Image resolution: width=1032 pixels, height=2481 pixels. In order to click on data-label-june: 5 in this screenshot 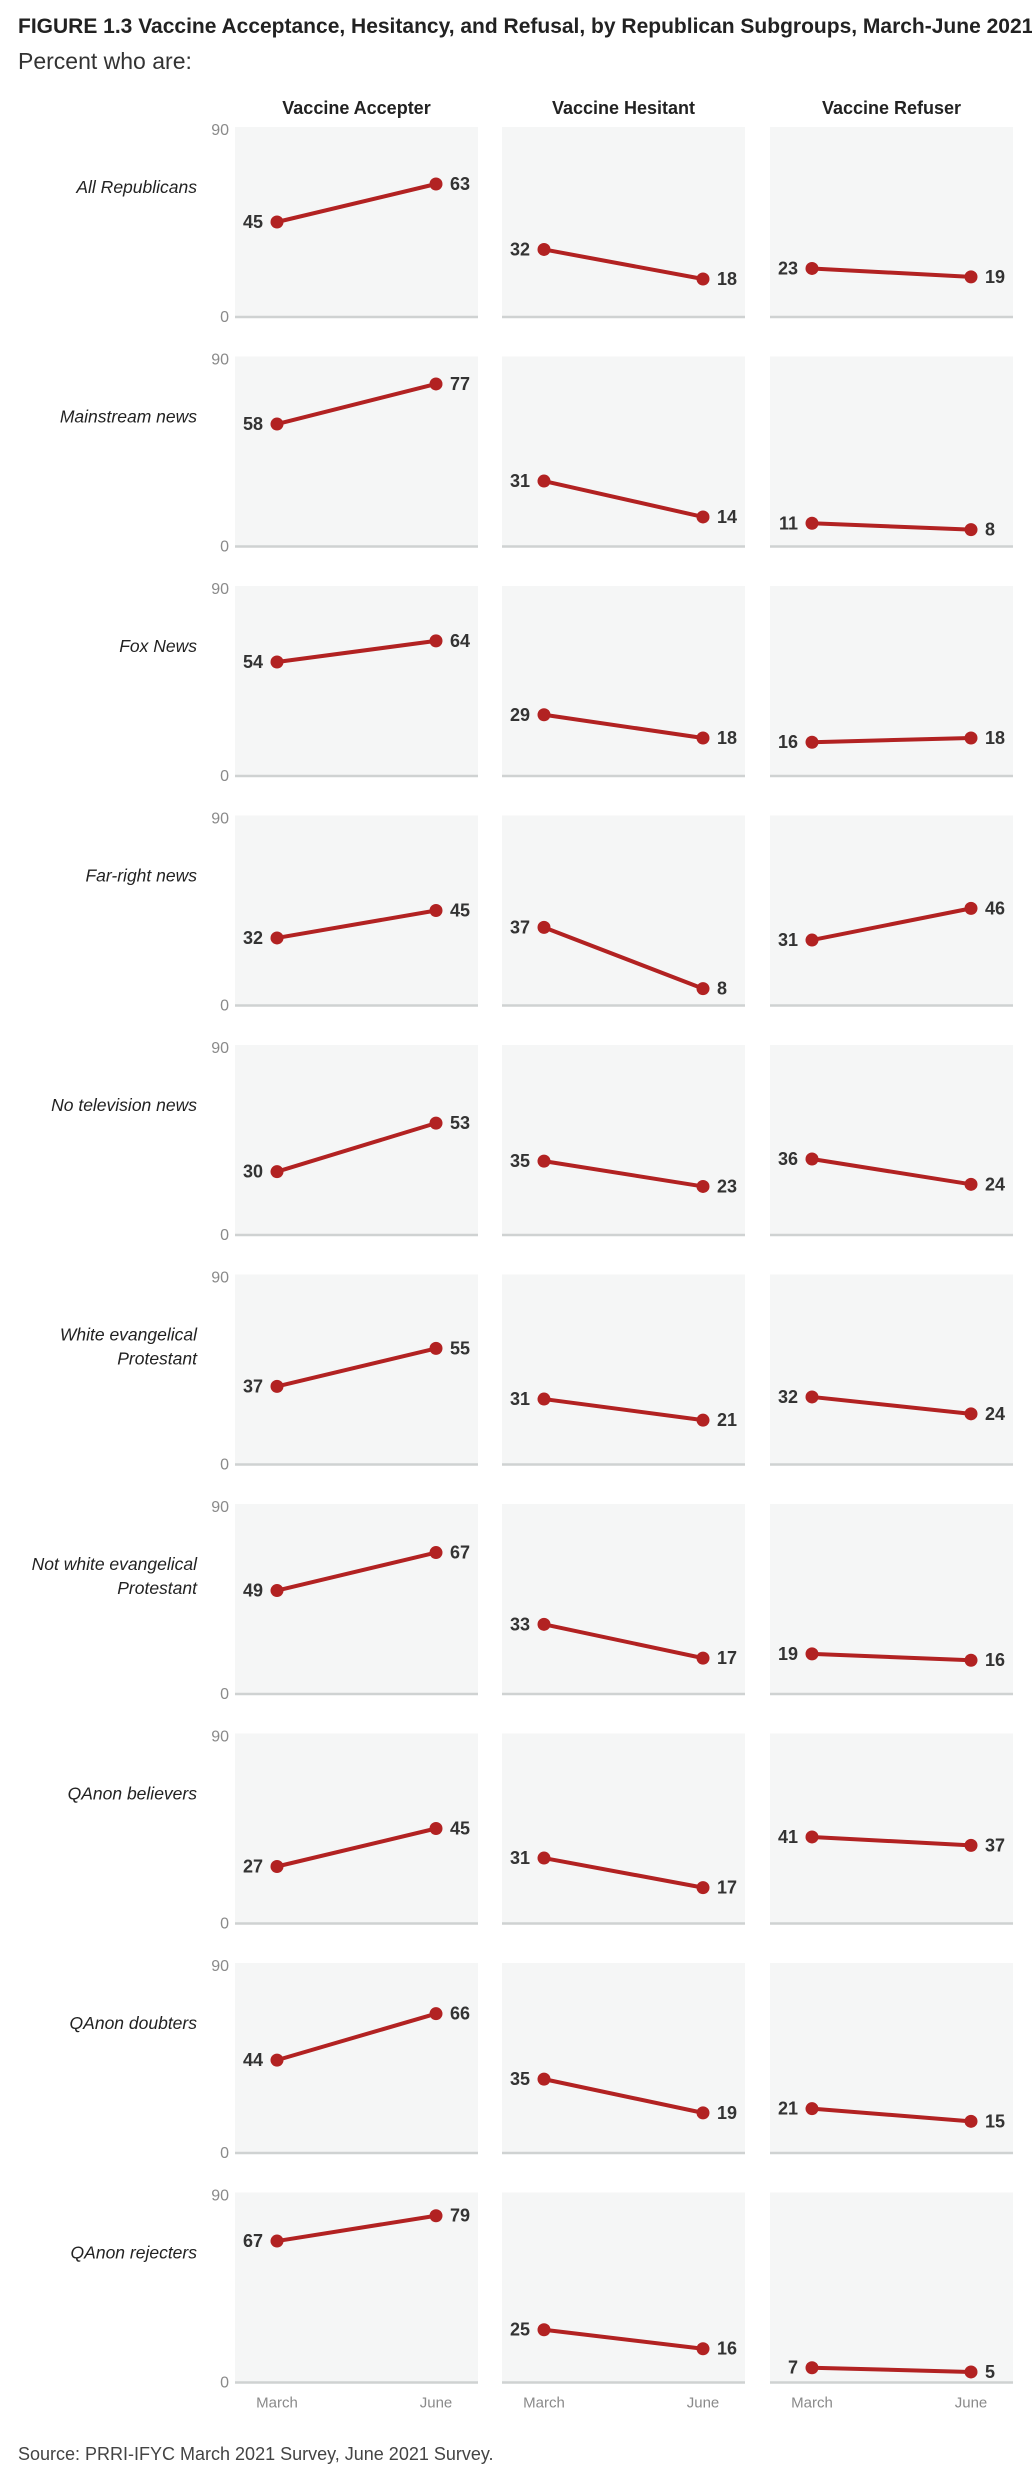, I will do `click(990, 2372)`.